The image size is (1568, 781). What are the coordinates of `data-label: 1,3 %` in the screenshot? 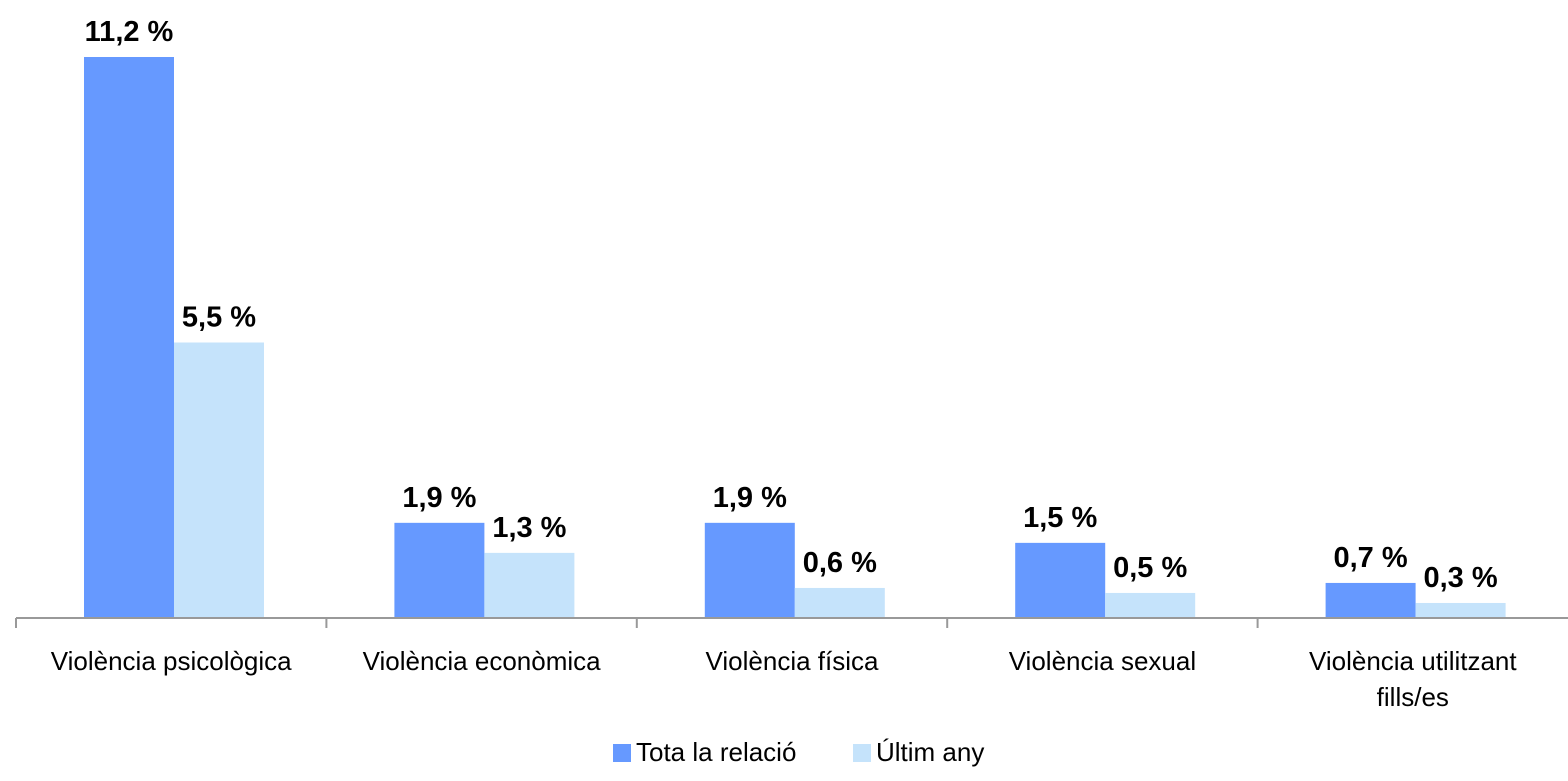 It's located at (529, 528).